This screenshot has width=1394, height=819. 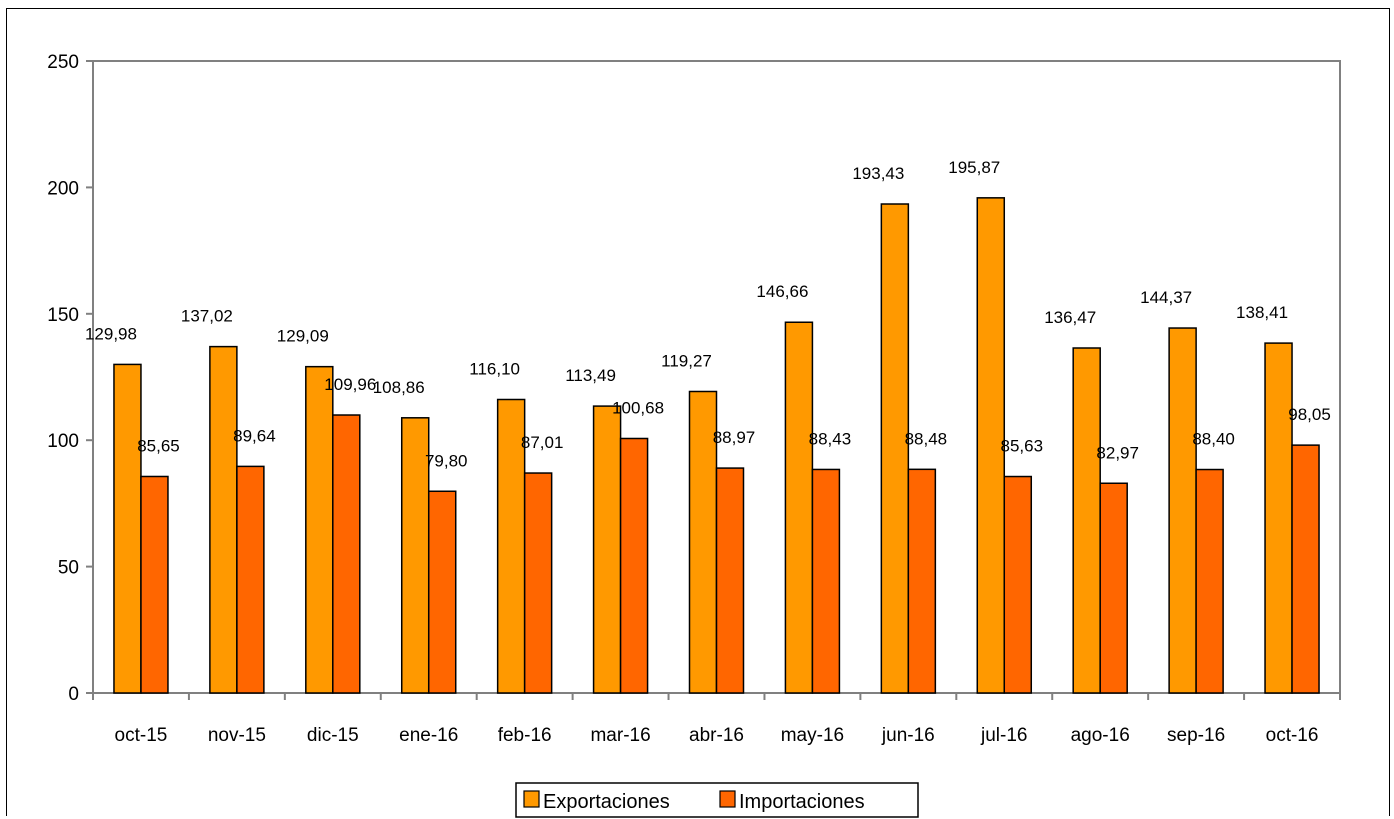 I want to click on y-tick-label: 50, so click(x=68, y=568).